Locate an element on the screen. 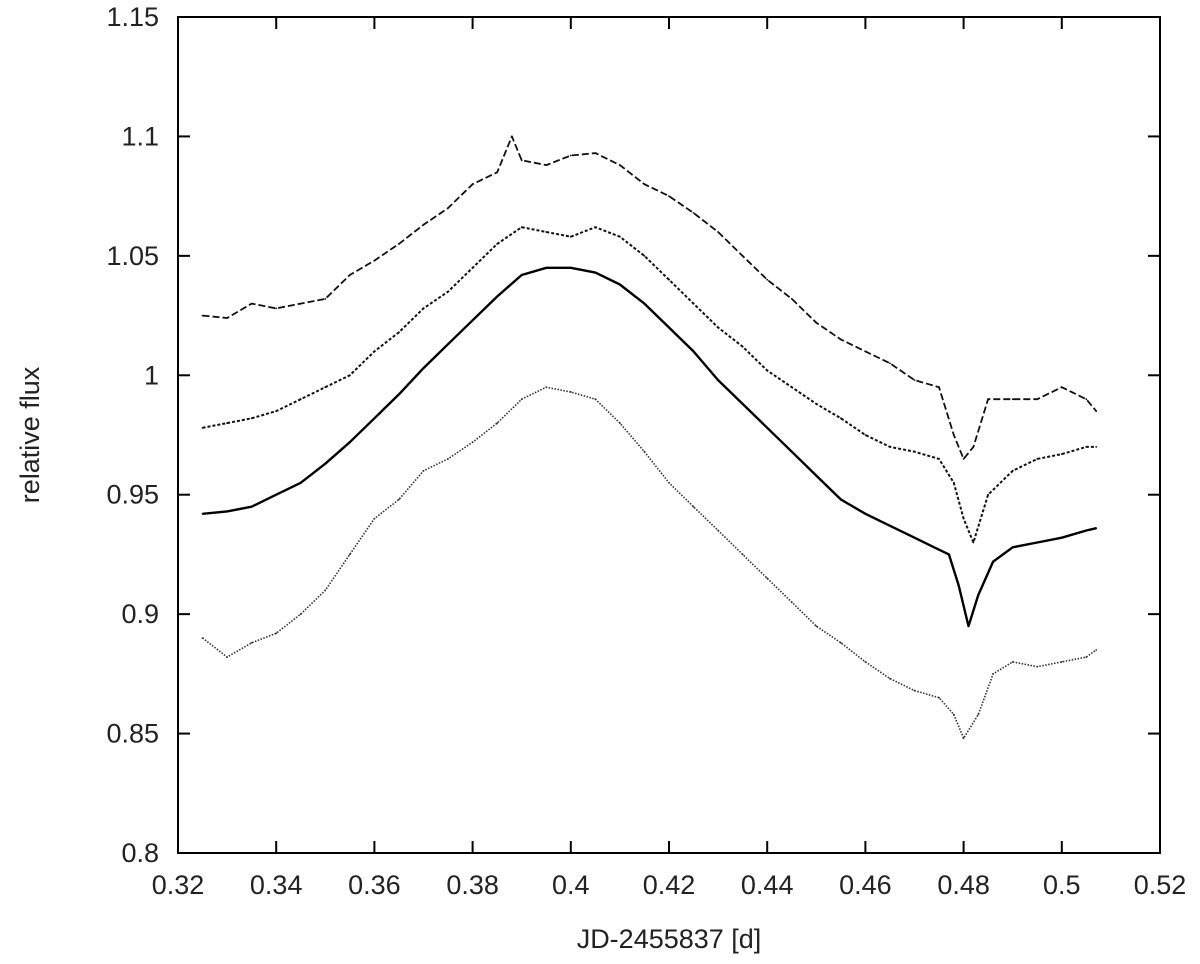 Image resolution: width=1200 pixels, height=964 pixels. x-tick-label: 0.52 is located at coordinates (1160, 885).